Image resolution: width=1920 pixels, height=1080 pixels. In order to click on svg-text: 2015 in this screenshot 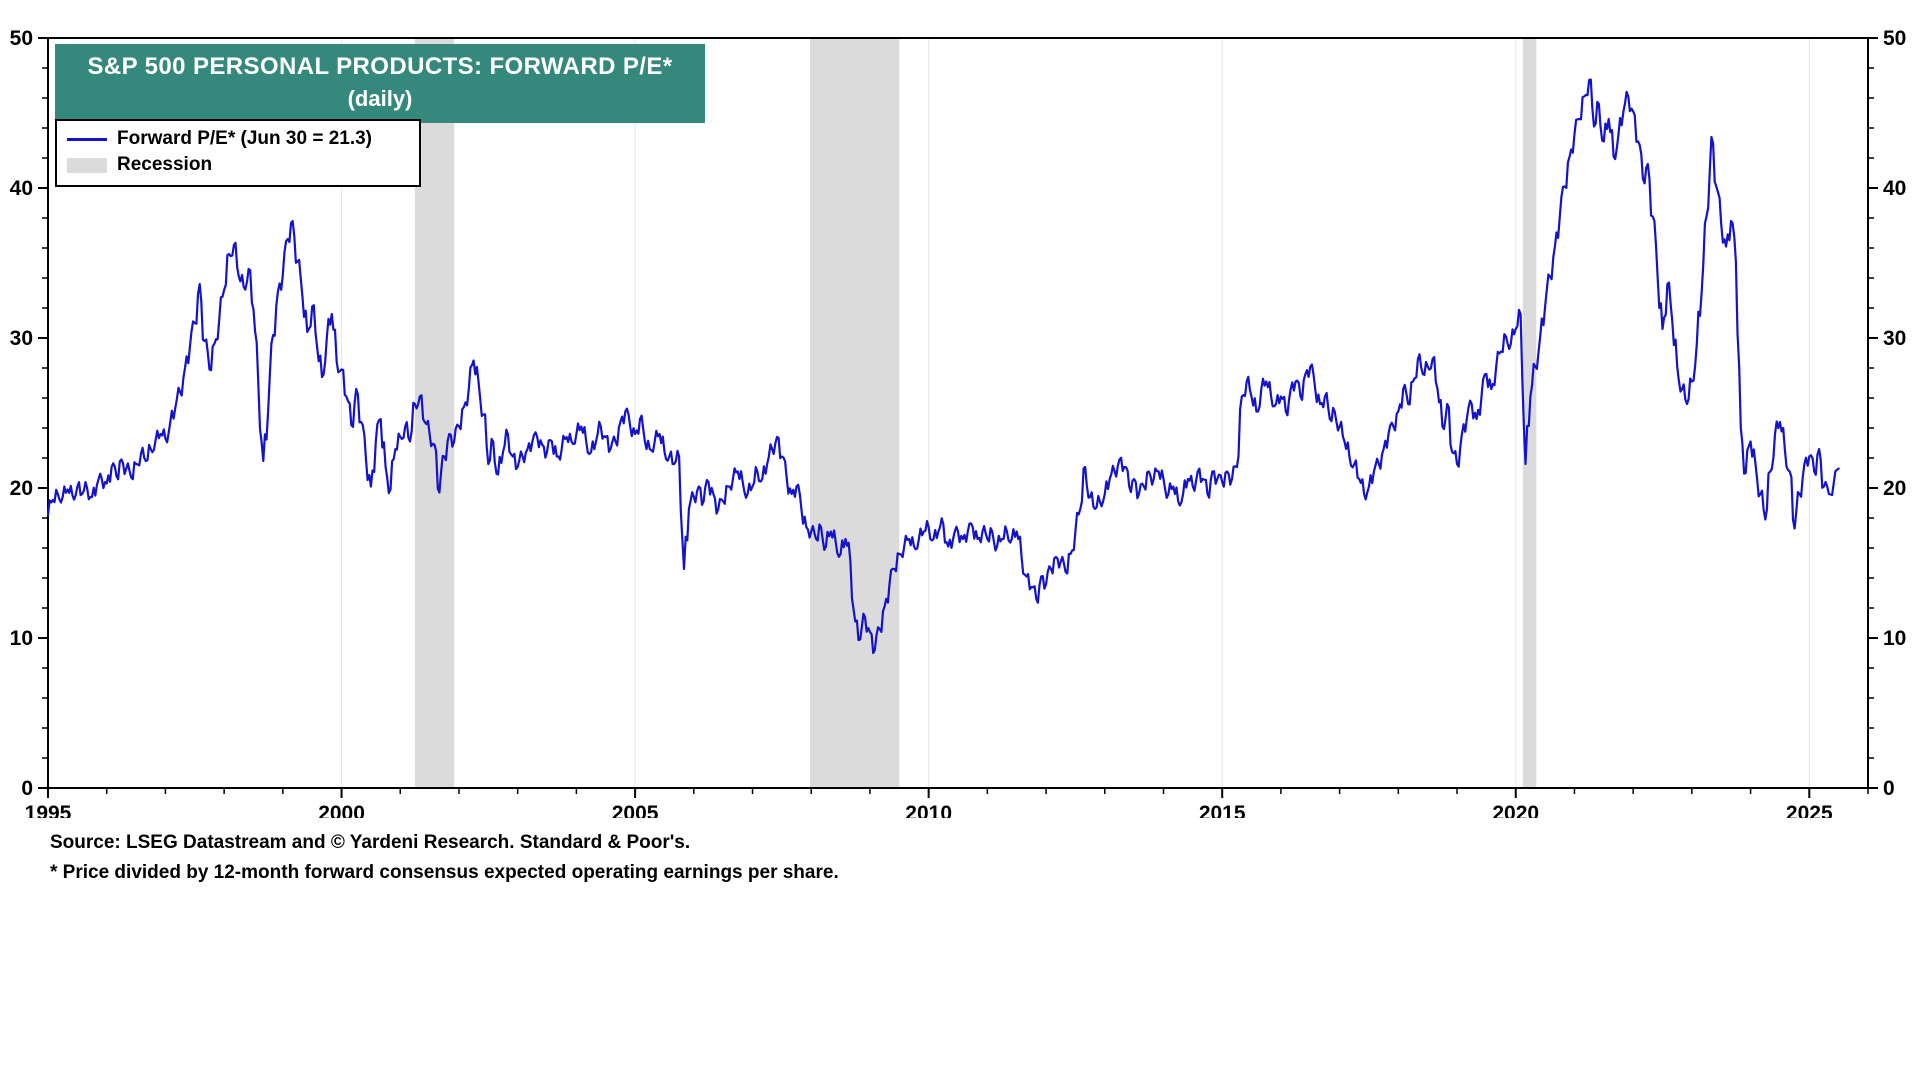, I will do `click(1222, 810)`.